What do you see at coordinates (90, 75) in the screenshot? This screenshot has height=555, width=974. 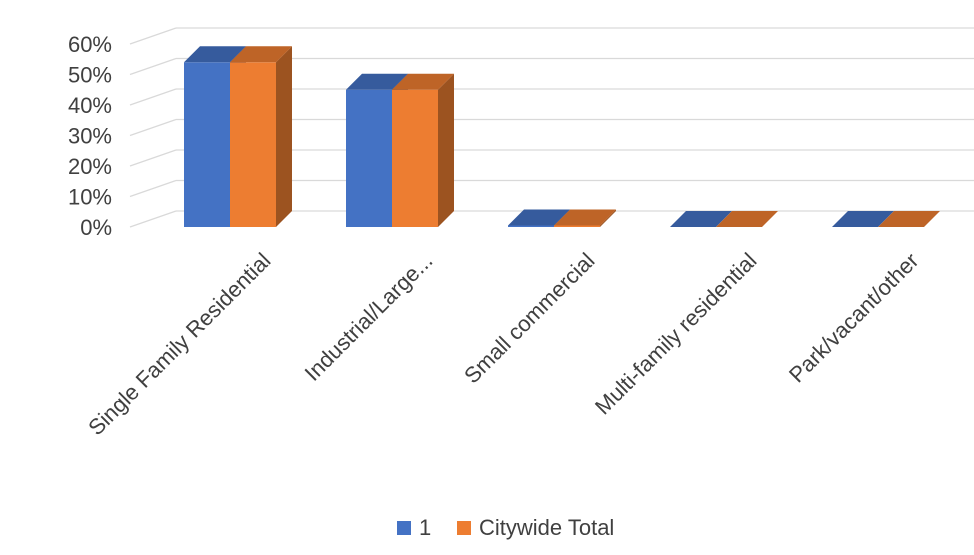 I see `y-tick-label: 50%` at bounding box center [90, 75].